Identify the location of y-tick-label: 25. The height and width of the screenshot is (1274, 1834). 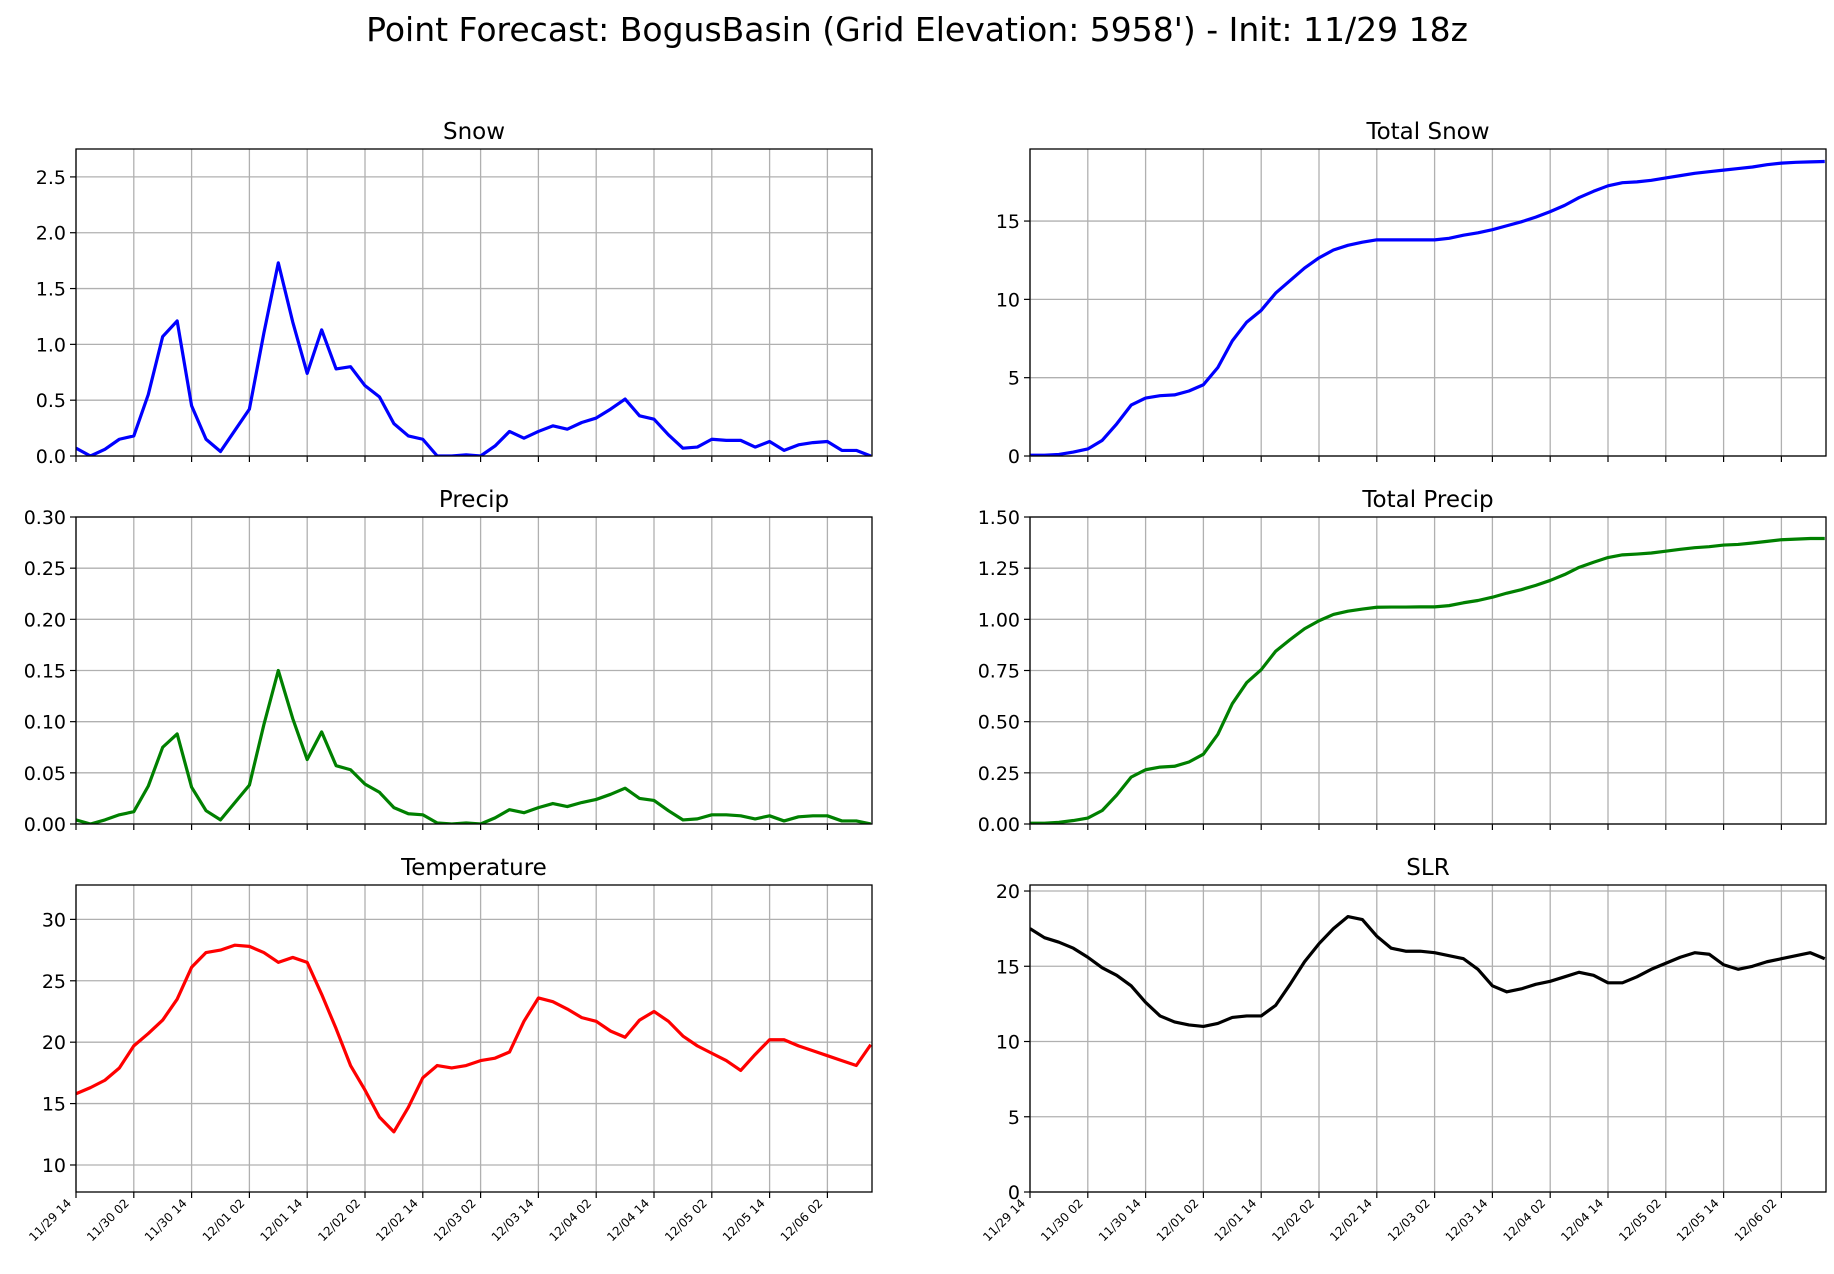
(54, 982).